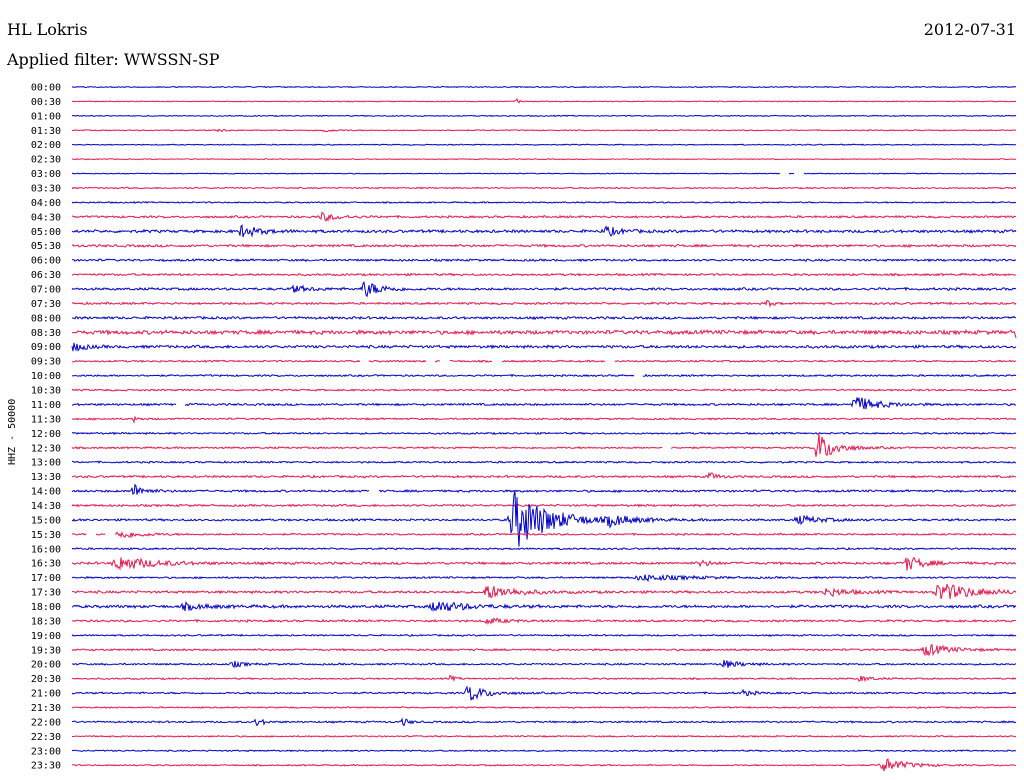 Image resolution: width=1024 pixels, height=780 pixels. Describe the element at coordinates (46, 116) in the screenshot. I see `row-label-0100: 01:00` at that location.